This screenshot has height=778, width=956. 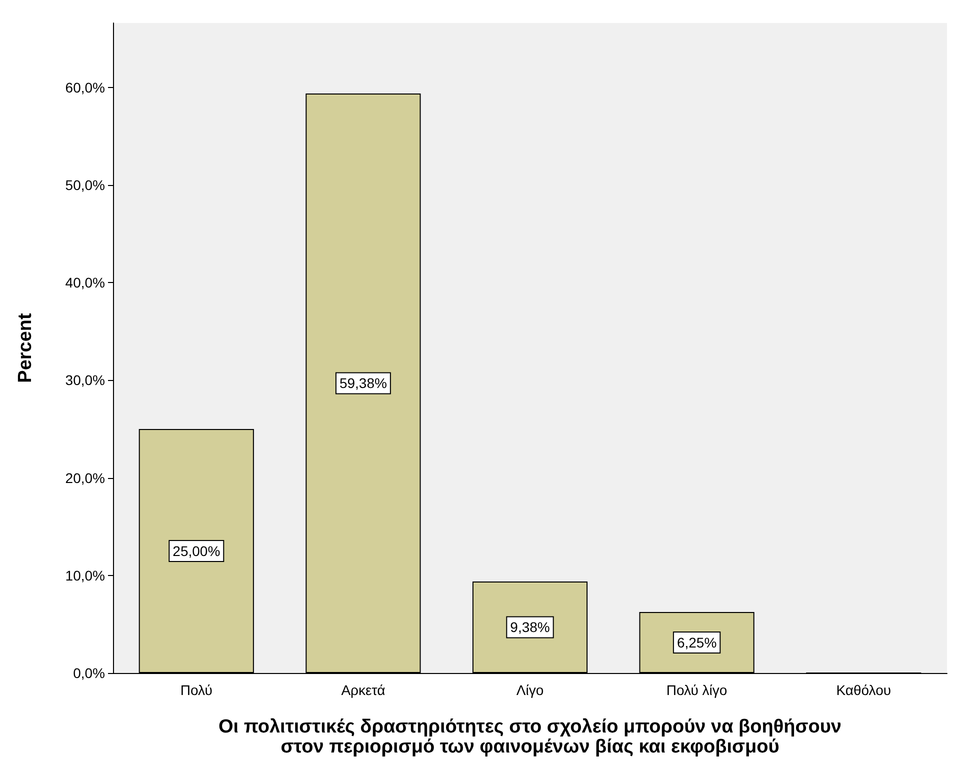 I want to click on data-label: 59,38%, so click(x=363, y=383).